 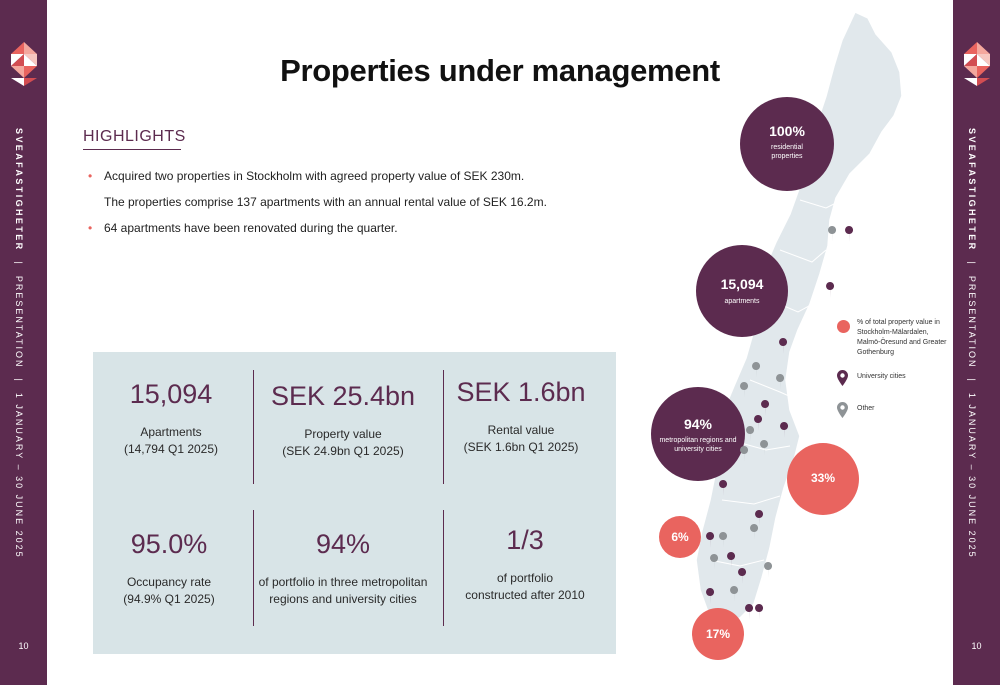 What do you see at coordinates (787, 131) in the screenshot?
I see `bubble-value: 100%` at bounding box center [787, 131].